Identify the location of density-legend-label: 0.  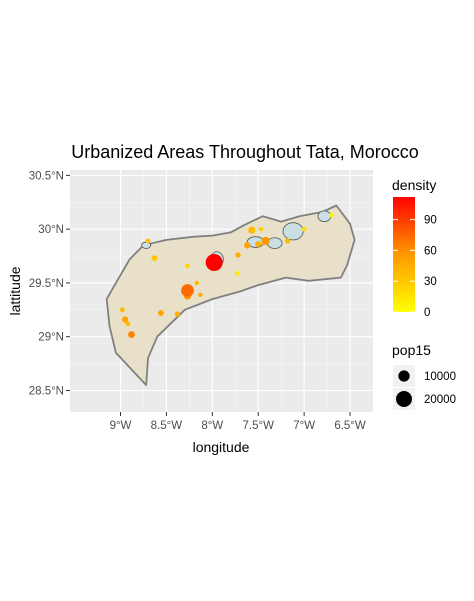
(427, 313).